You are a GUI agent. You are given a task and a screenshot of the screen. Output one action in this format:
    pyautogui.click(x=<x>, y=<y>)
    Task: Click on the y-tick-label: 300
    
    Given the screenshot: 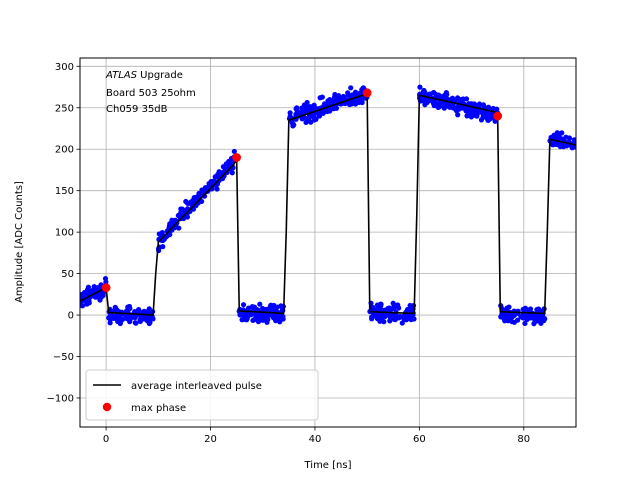 What is the action you would take?
    pyautogui.click(x=64, y=67)
    